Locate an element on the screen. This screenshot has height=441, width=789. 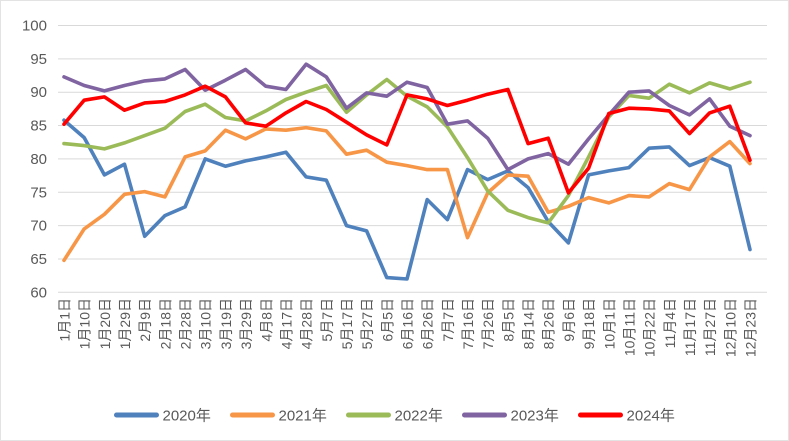
x-tick-label: 3月19日 is located at coordinates (226, 323).